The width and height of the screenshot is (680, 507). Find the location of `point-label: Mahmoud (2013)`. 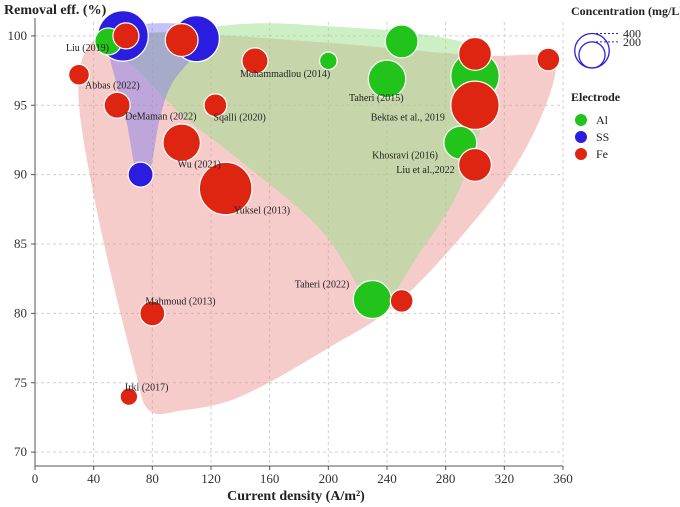

point-label: Mahmoud (2013) is located at coordinates (180, 301).